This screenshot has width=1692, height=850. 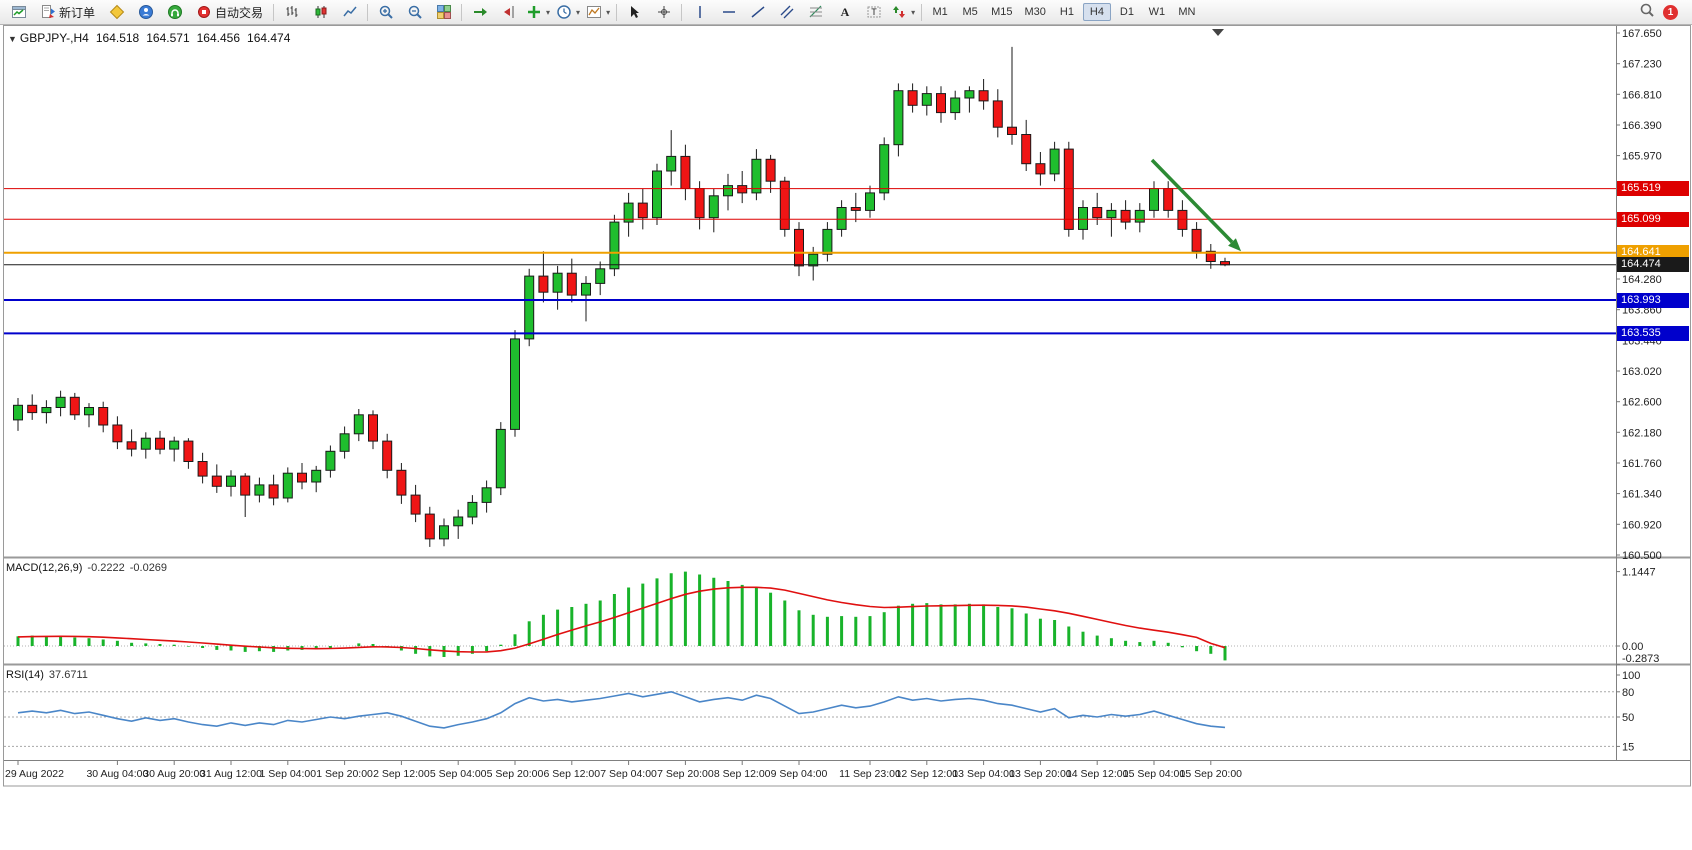 I want to click on fibonacci-tool-button, so click(x=815, y=12).